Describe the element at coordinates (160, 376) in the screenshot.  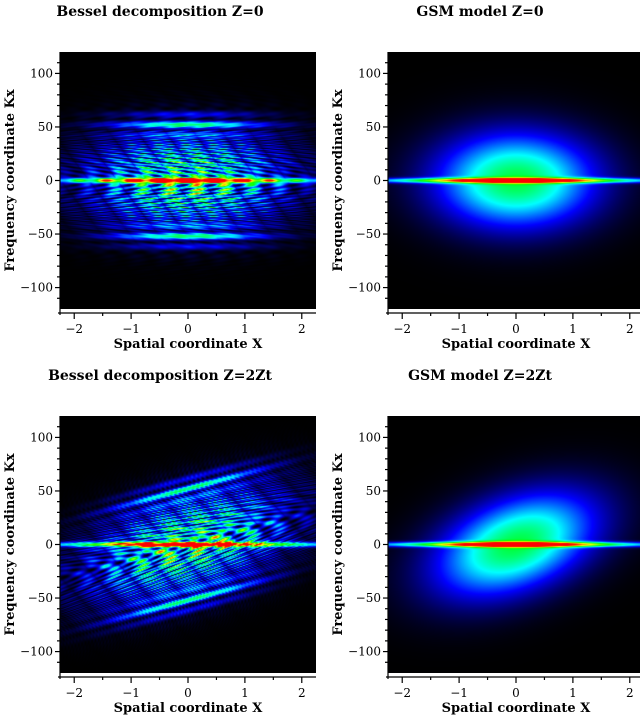
I see `chart-title: Bessel decomposition Z=2Zt` at that location.